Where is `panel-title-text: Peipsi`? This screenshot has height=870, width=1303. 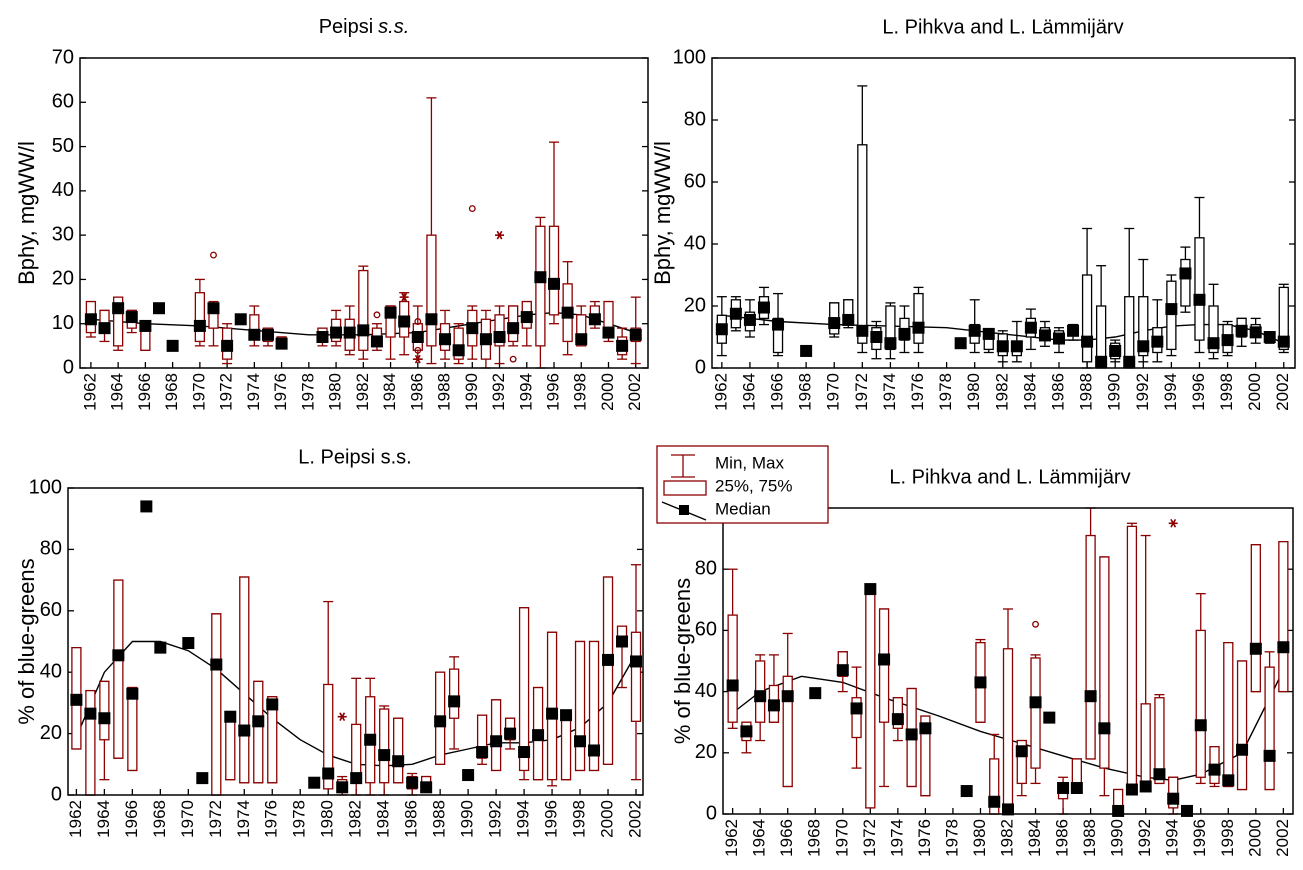 panel-title-text: Peipsi is located at coordinates (346, 27).